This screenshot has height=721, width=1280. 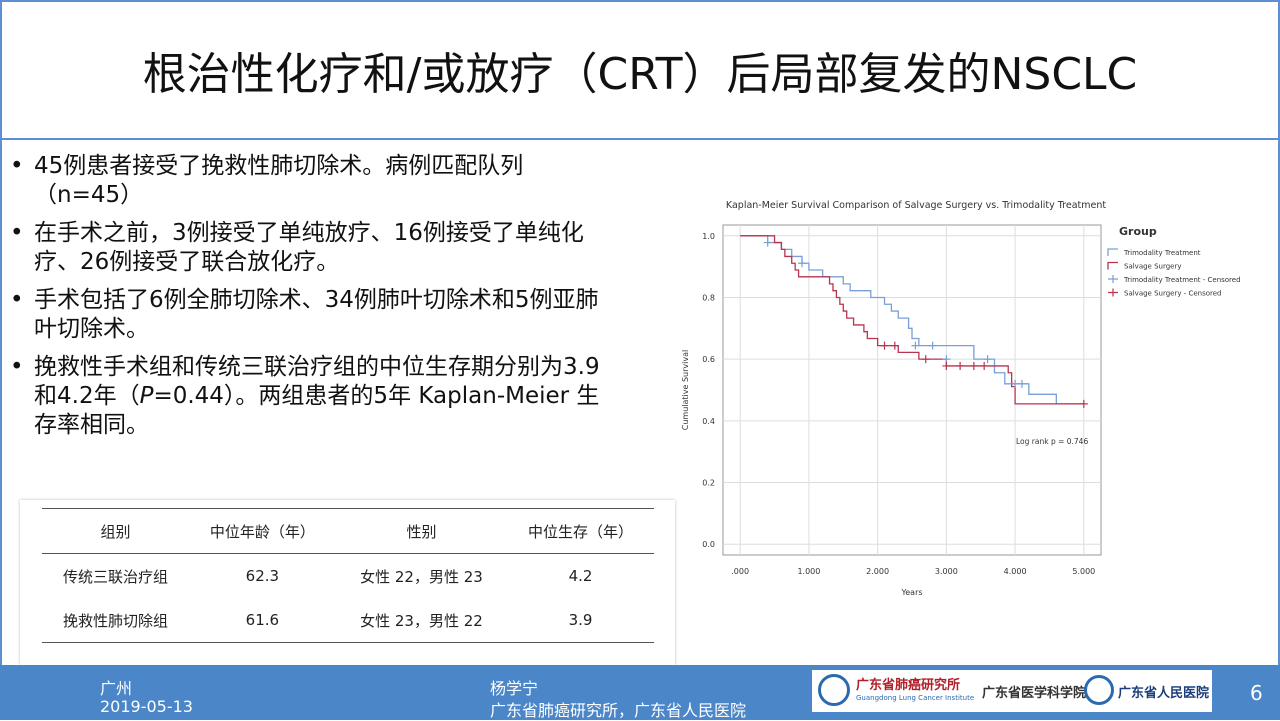 What do you see at coordinates (514, 688) in the screenshot?
I see `author: 杨学宁` at bounding box center [514, 688].